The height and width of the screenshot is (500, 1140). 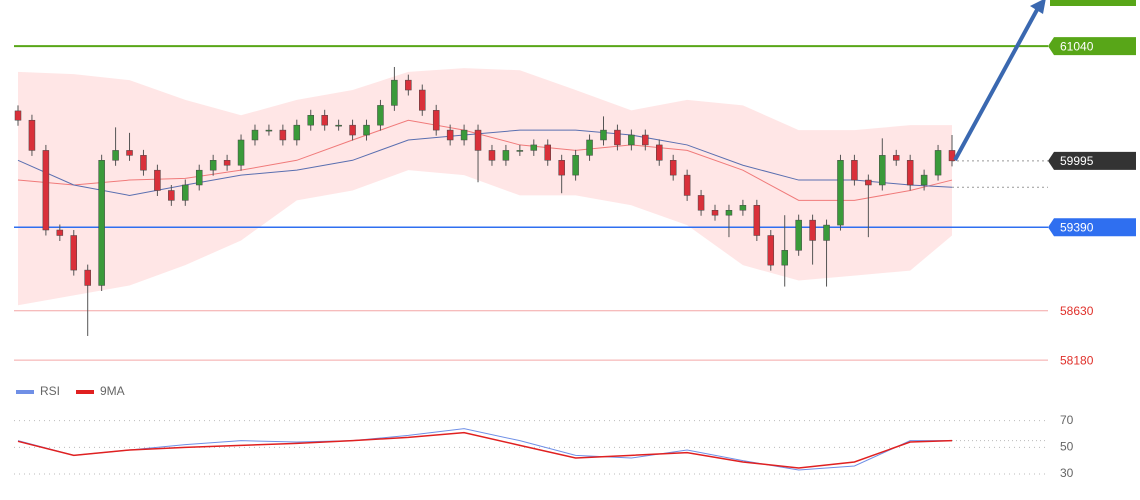 What do you see at coordinates (112, 391) in the screenshot?
I see `legend-label: 9MA` at bounding box center [112, 391].